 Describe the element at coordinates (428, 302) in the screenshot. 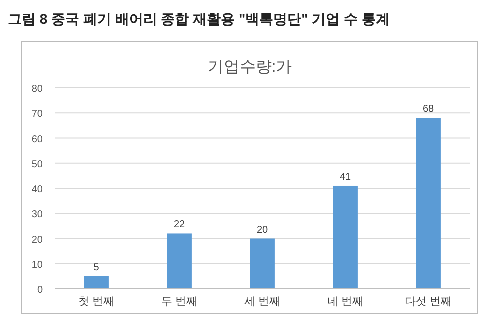

I see `x-tick-label: 다섯 번째` at that location.